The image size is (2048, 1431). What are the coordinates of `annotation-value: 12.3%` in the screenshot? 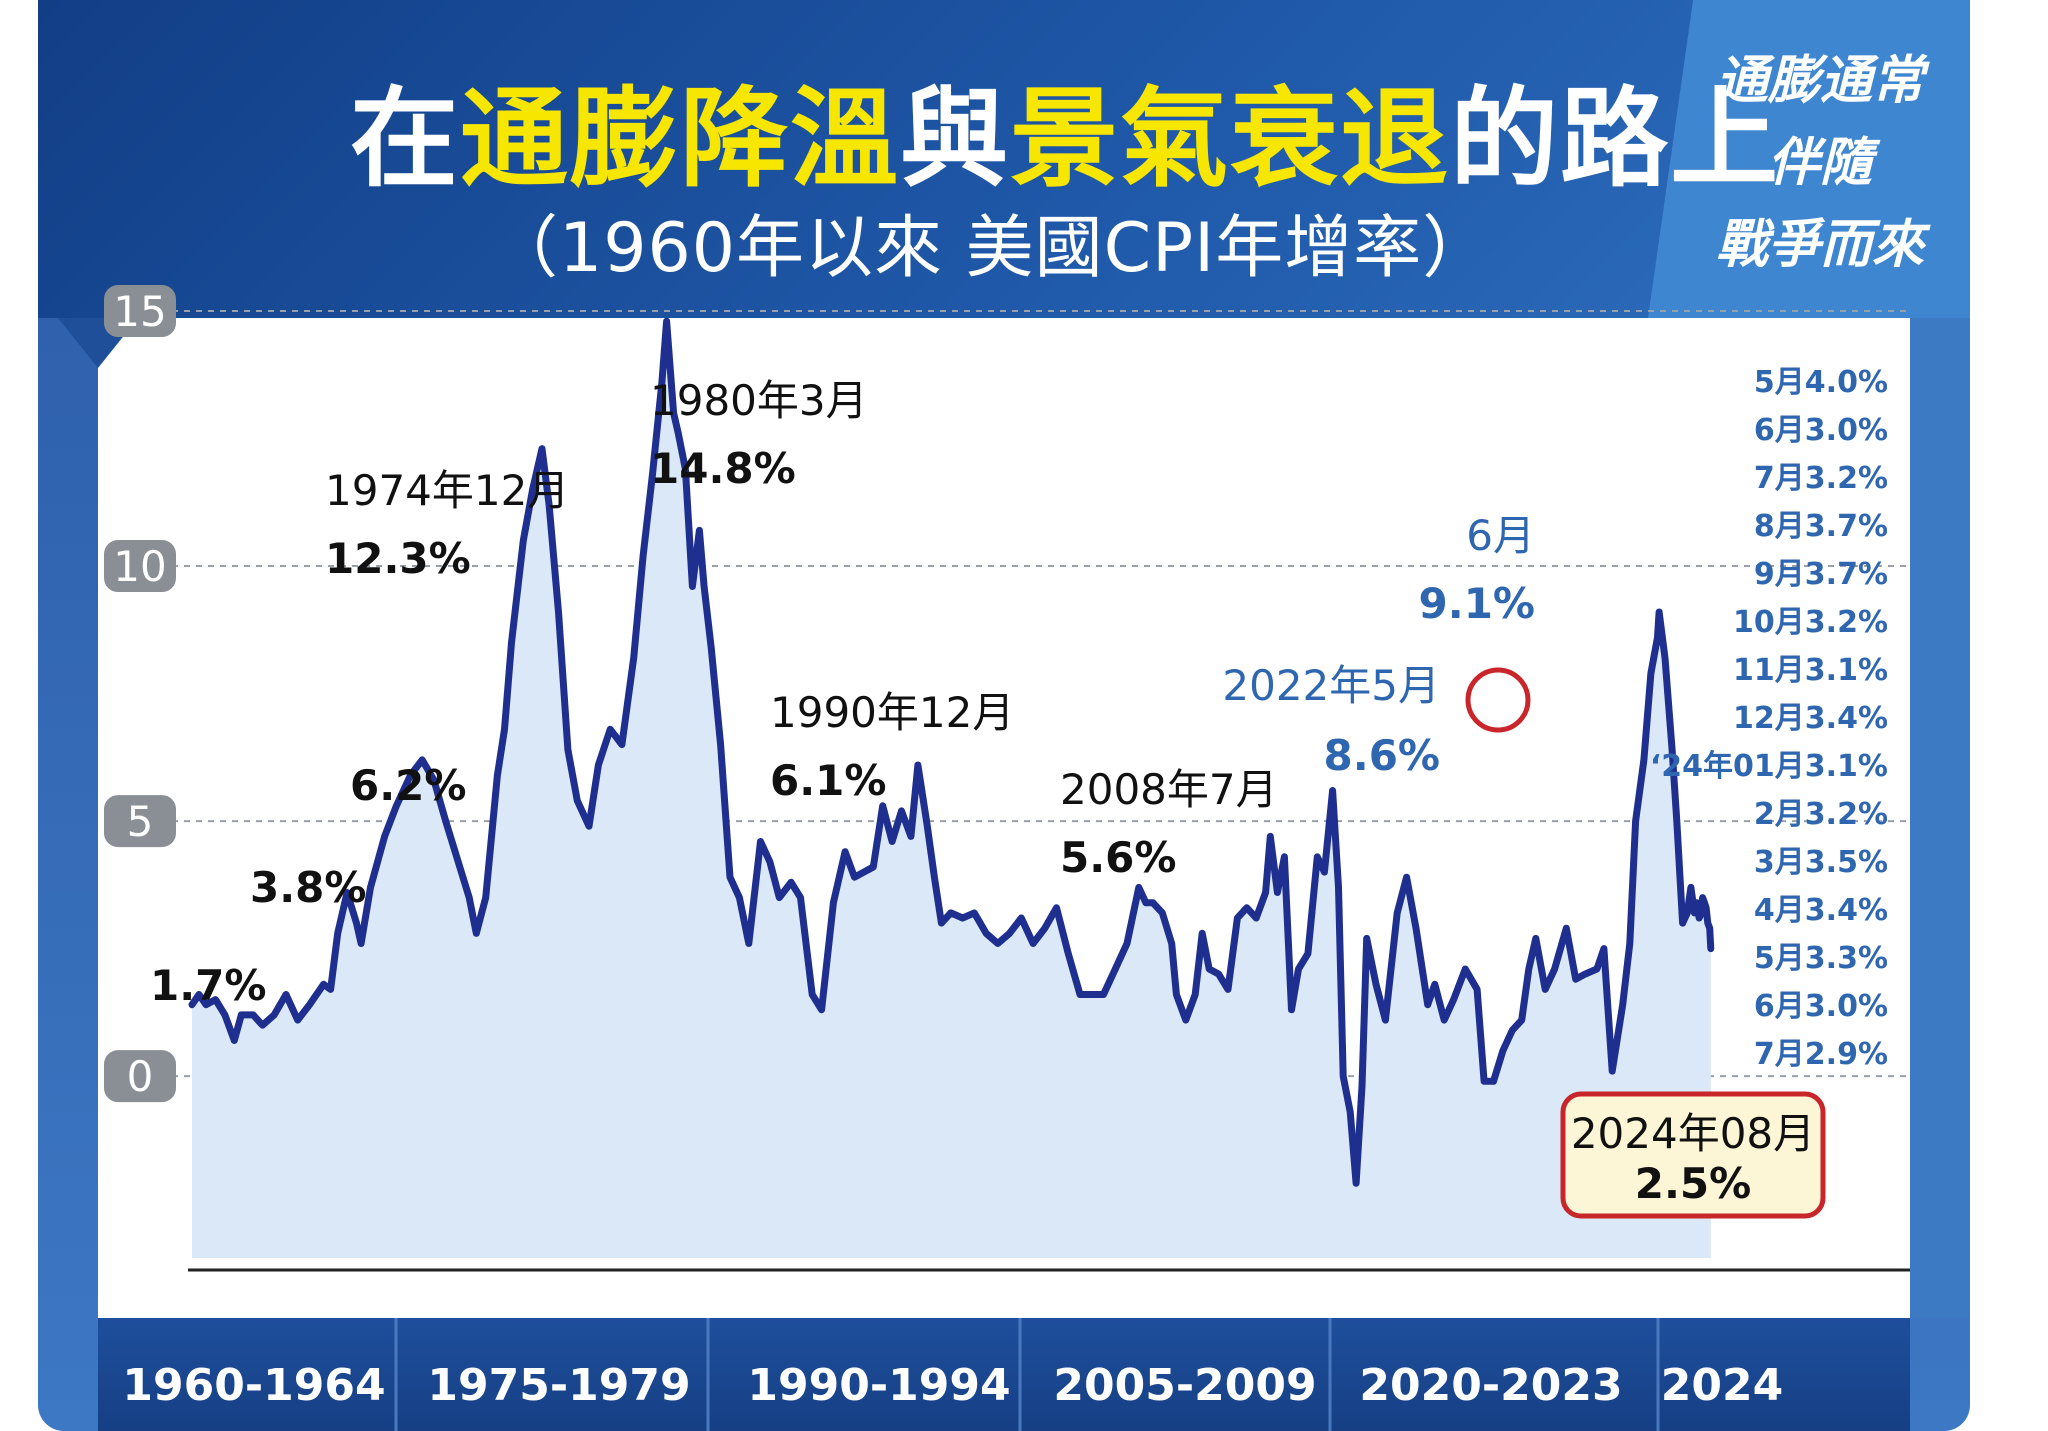 It's located at (398, 558).